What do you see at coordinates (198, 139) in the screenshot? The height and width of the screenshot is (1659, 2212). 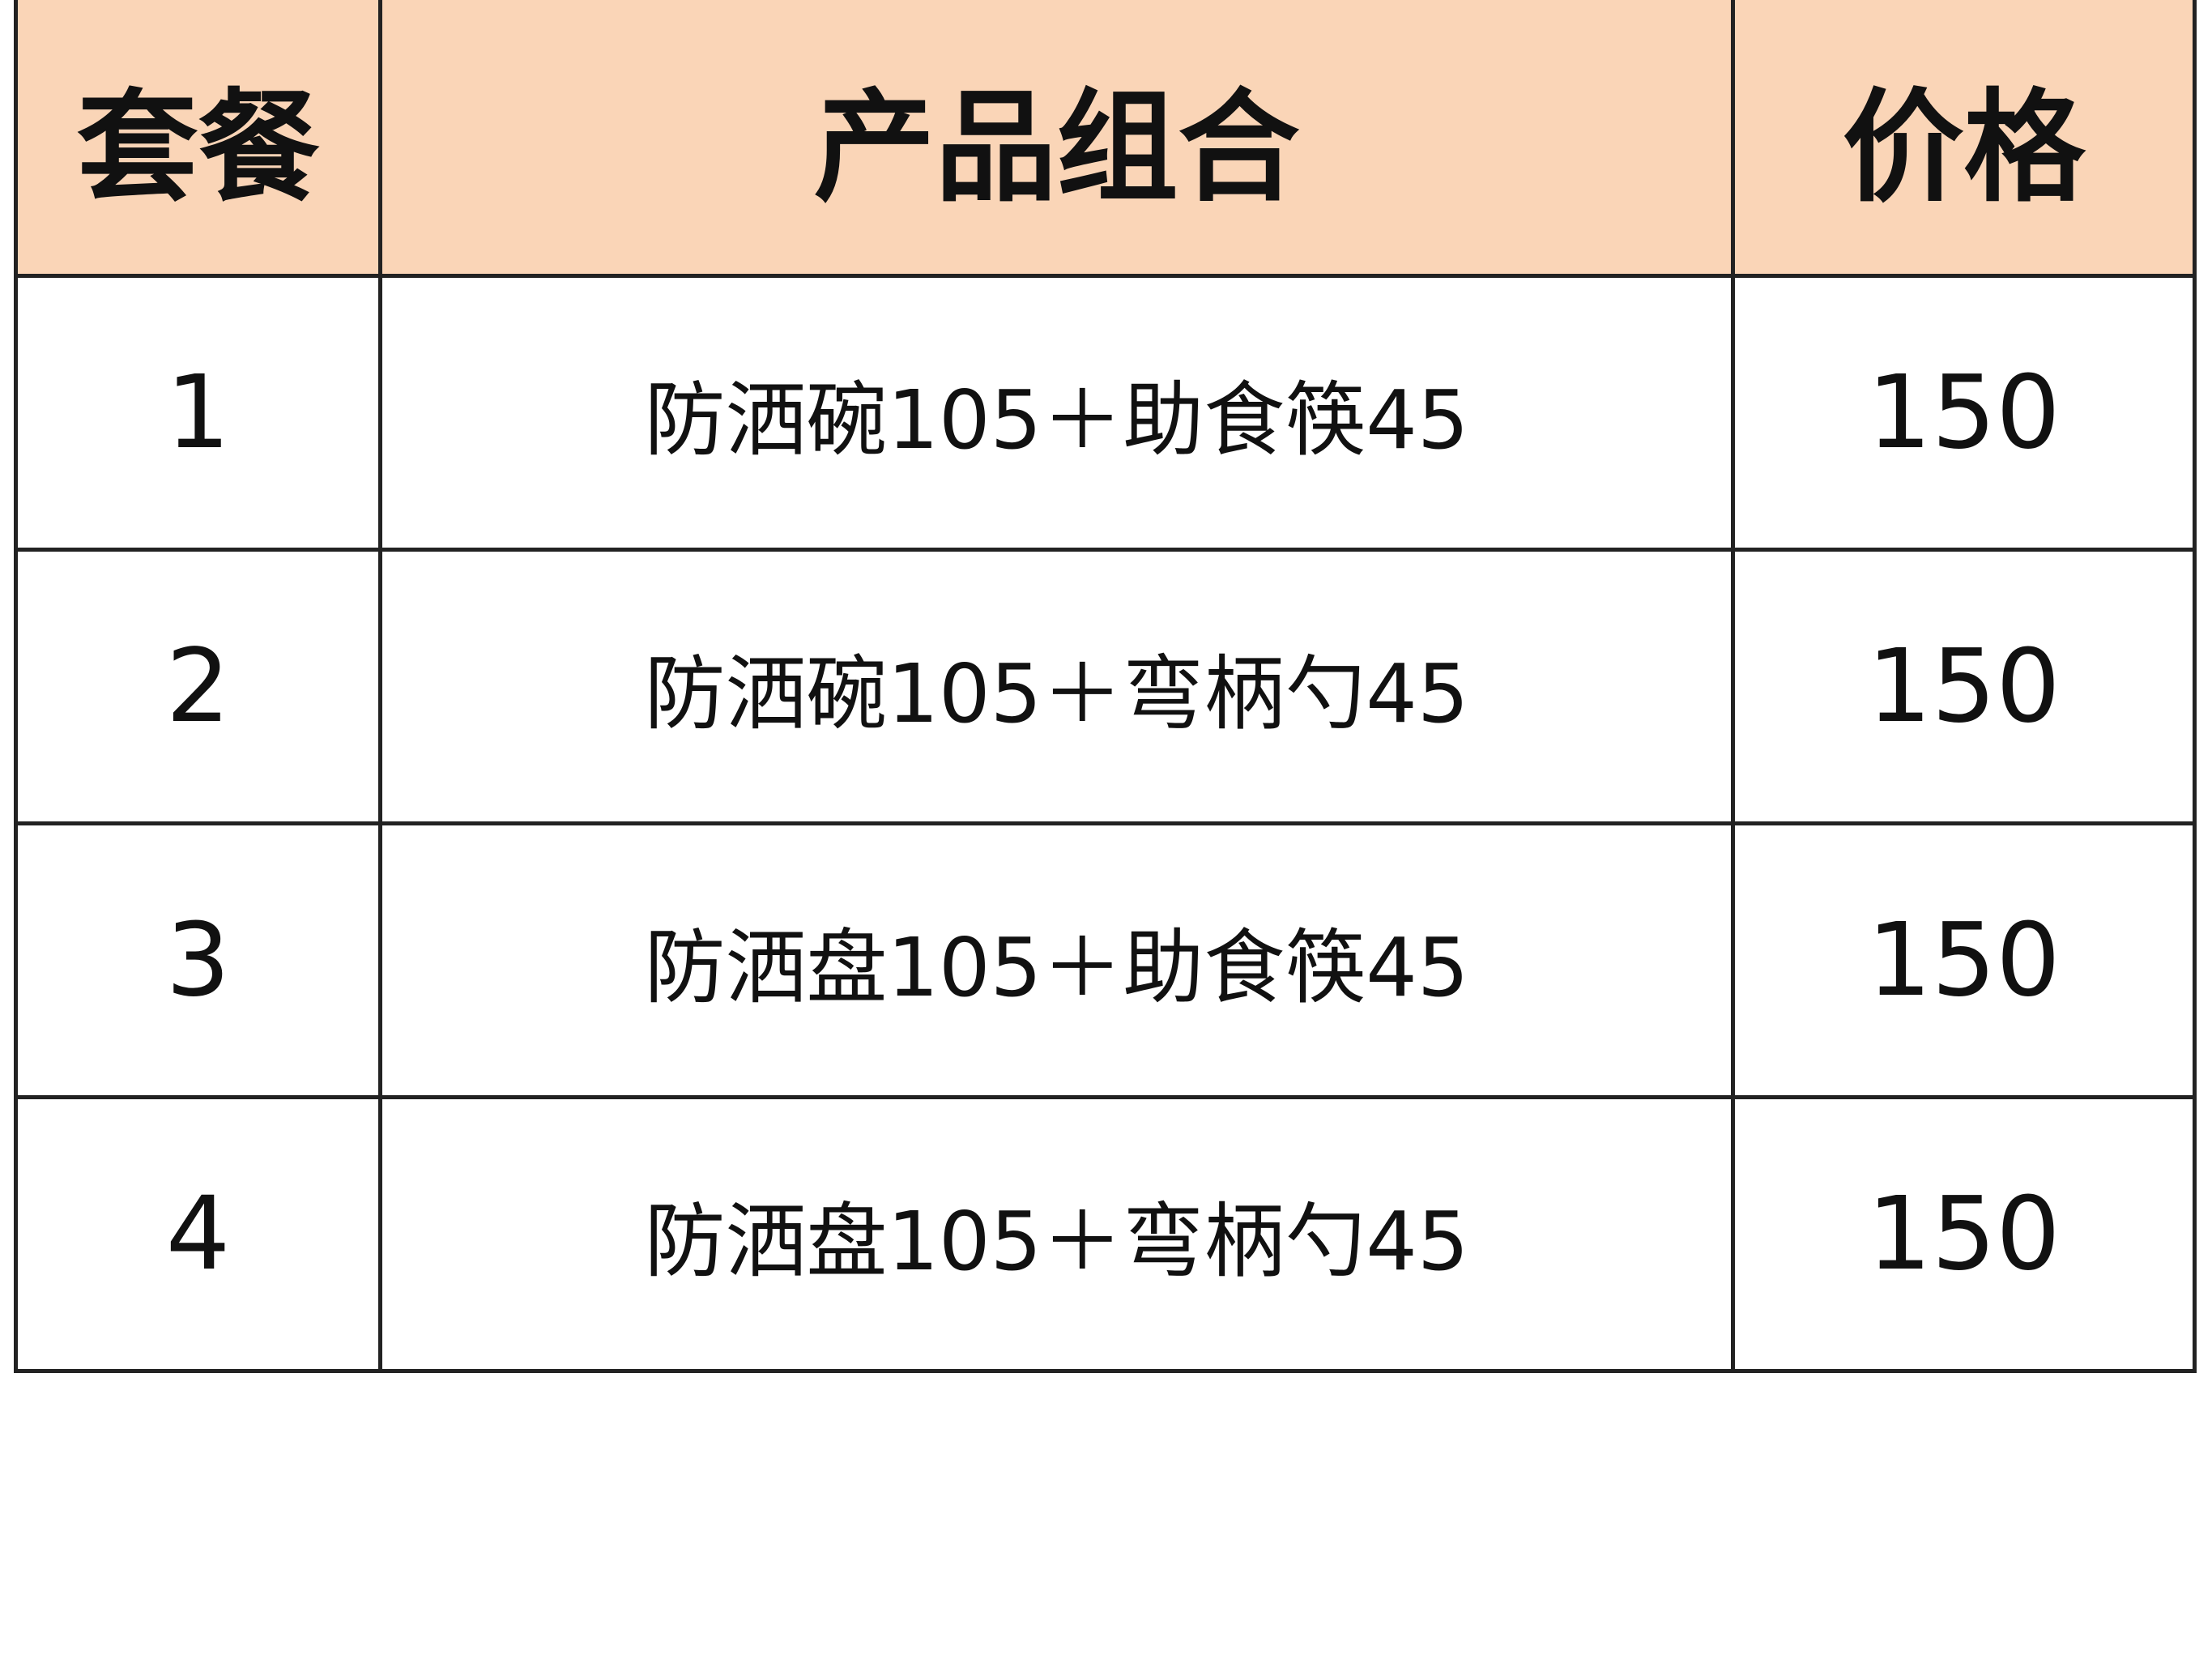 I see `header-package: 套餐` at bounding box center [198, 139].